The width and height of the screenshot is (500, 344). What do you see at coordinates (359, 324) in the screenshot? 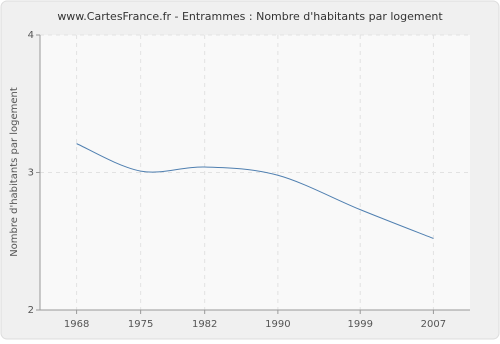
I see `x-tick-label: 1999` at bounding box center [359, 324].